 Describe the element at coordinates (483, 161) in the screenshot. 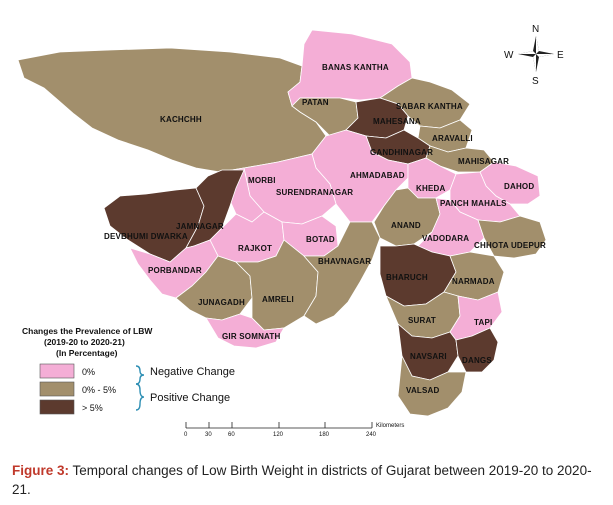

I see `label-mahisagar: MAHISAGAR` at that location.